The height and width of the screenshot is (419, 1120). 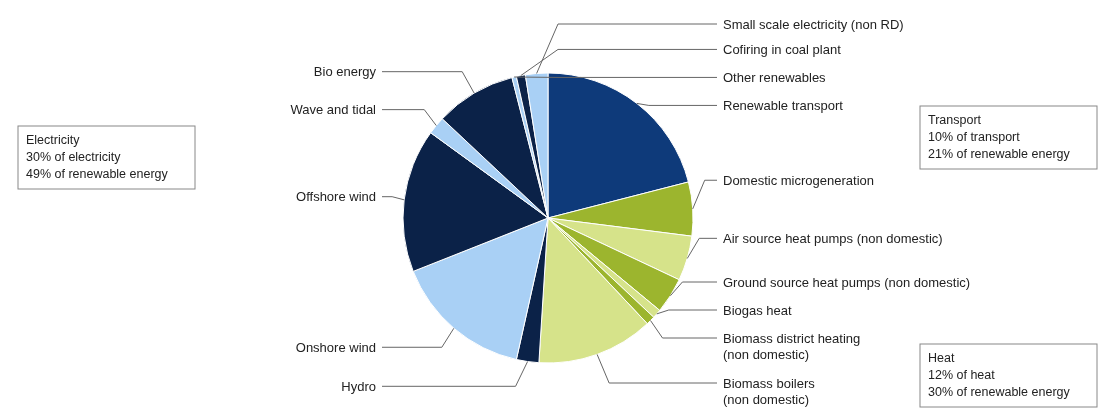 I want to click on slice-label: Small scale electricity (non RD), so click(x=813, y=24).